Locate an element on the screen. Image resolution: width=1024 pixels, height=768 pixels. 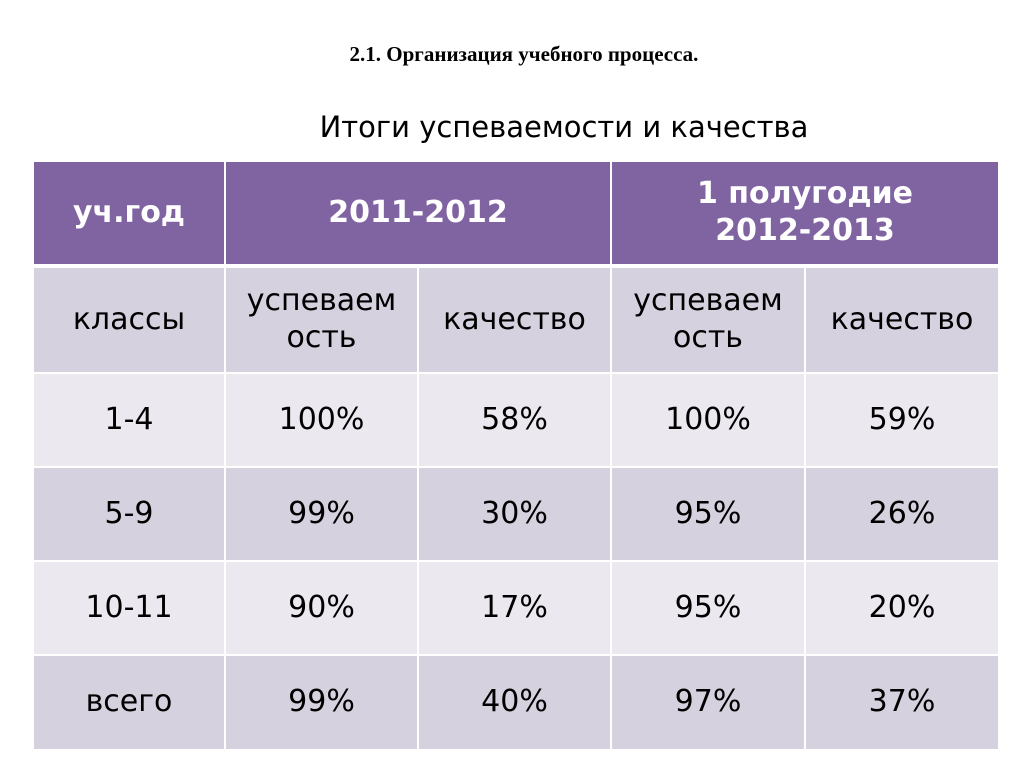
subheader-p1-progress-line2: ость is located at coordinates (321, 337).